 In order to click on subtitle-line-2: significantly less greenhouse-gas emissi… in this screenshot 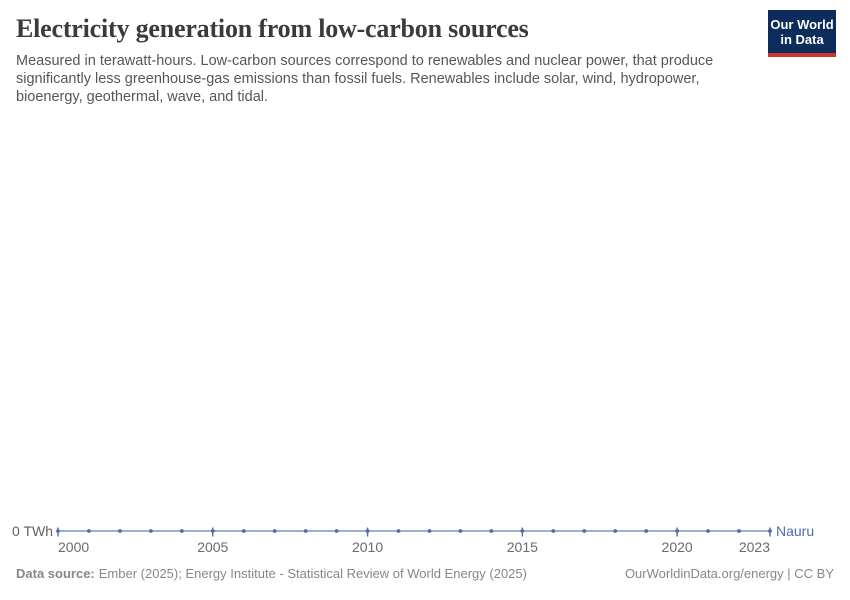, I will do `click(358, 79)`.